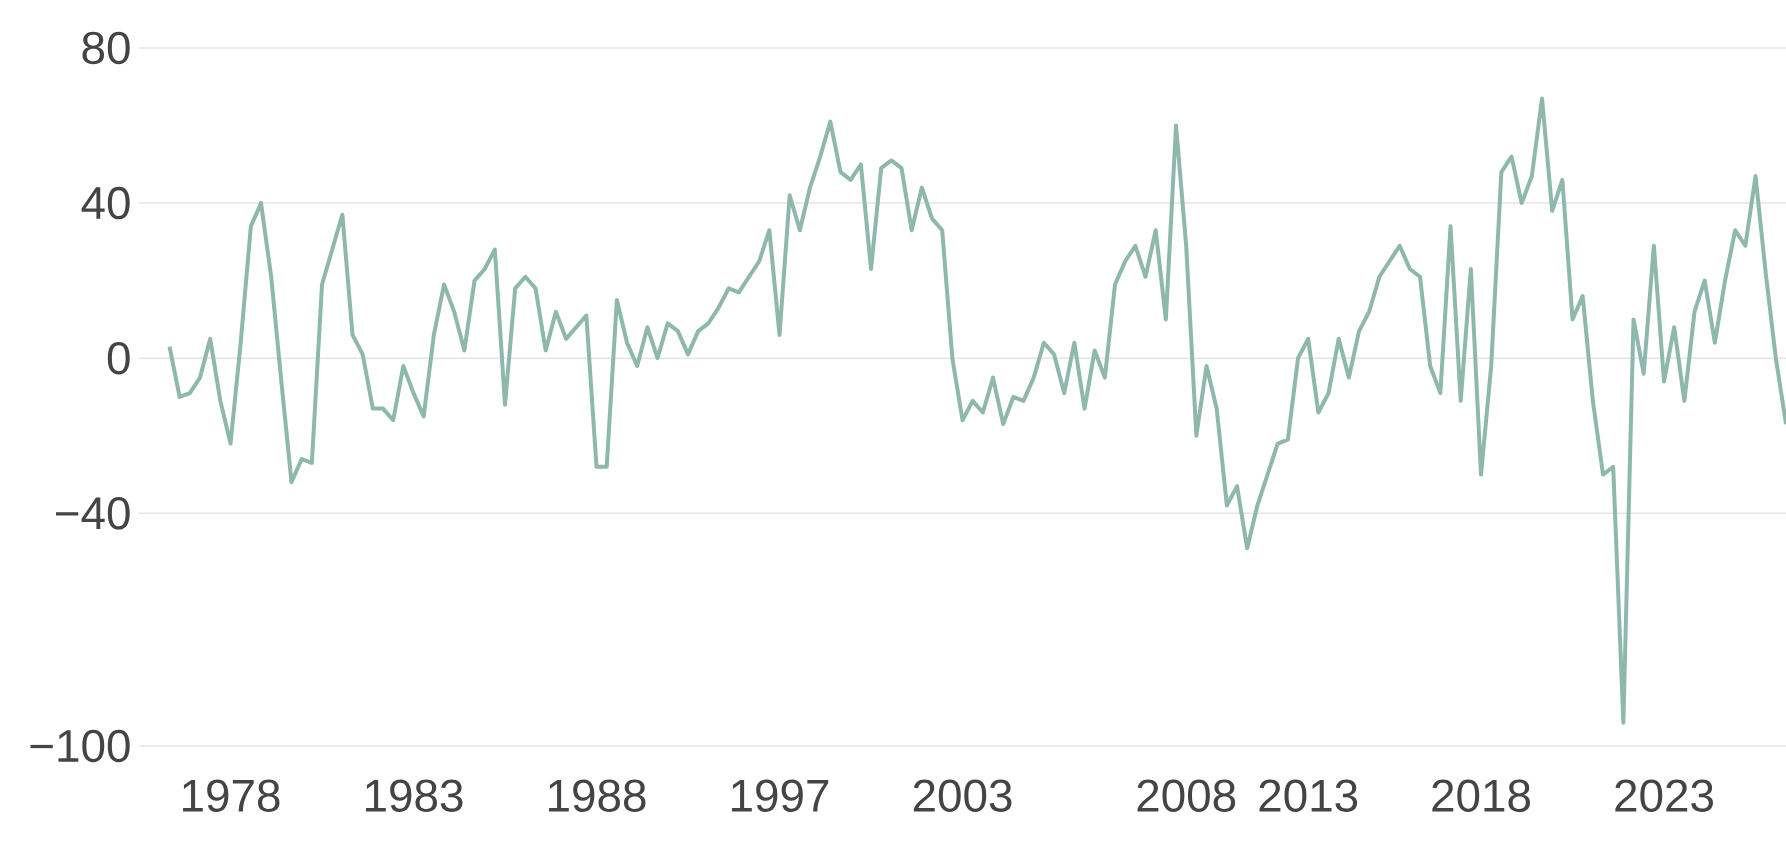 The width and height of the screenshot is (1786, 847). Describe the element at coordinates (105, 203) in the screenshot. I see `y-tick-label: 40` at that location.